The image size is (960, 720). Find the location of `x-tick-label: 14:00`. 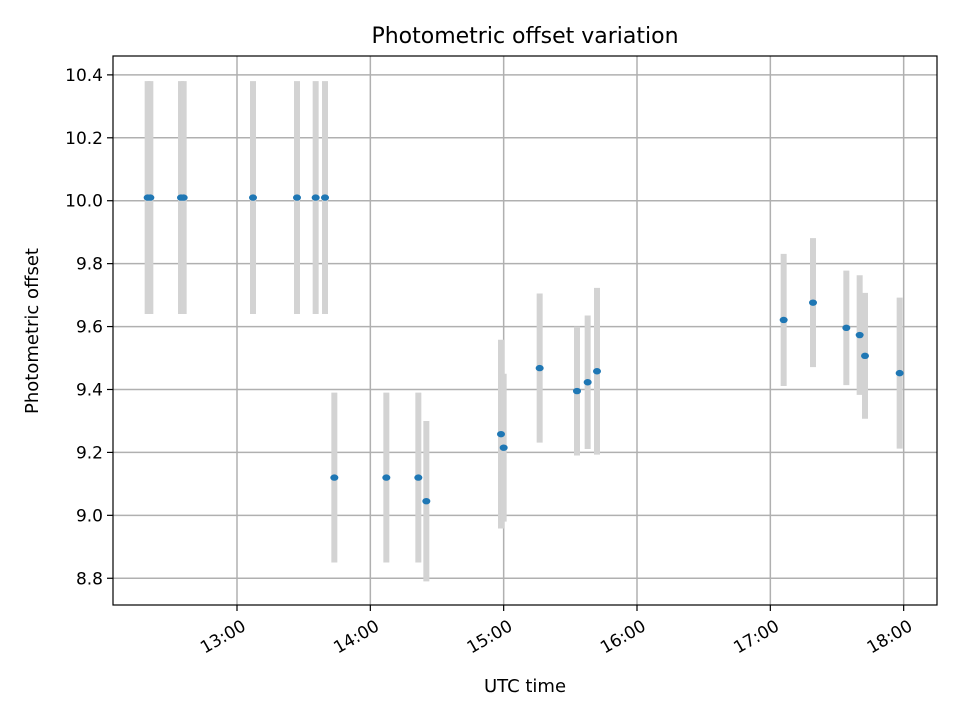

x-tick-label: 14:00 is located at coordinates (356, 637).